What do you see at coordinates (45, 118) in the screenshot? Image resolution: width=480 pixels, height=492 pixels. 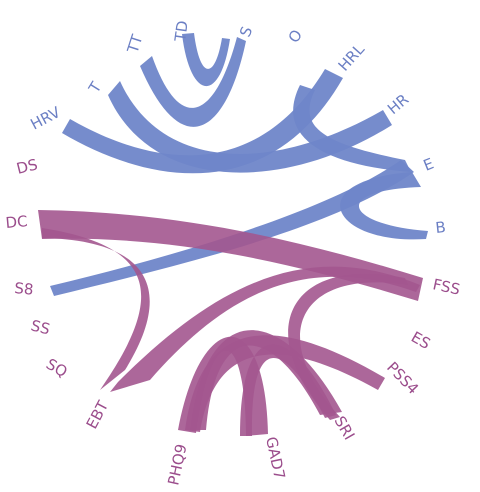 I see `label-hrv: HRV` at bounding box center [45, 118].